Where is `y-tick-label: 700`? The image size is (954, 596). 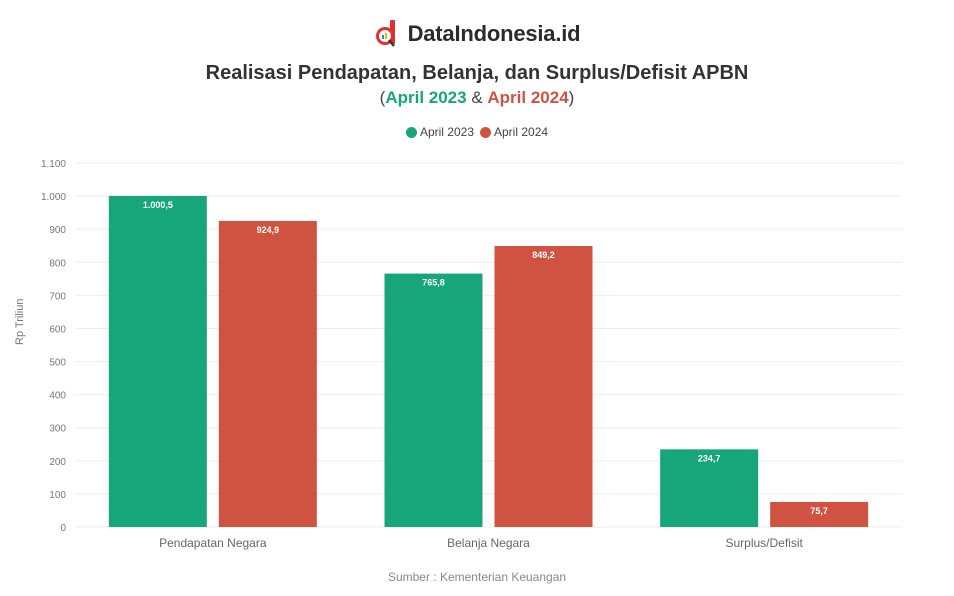
y-tick-label: 700 is located at coordinates (57, 296).